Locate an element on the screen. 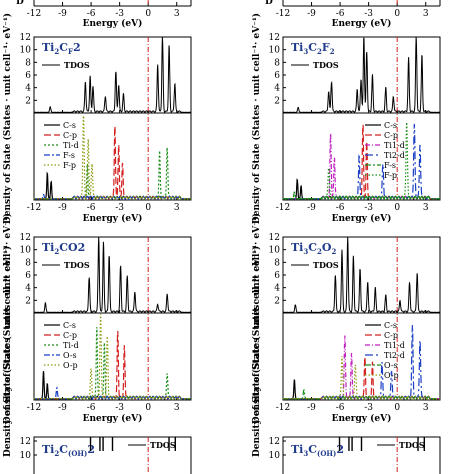 This screenshot has width=474, height=474. panel-title-part: CO2 is located at coordinates (72, 247).